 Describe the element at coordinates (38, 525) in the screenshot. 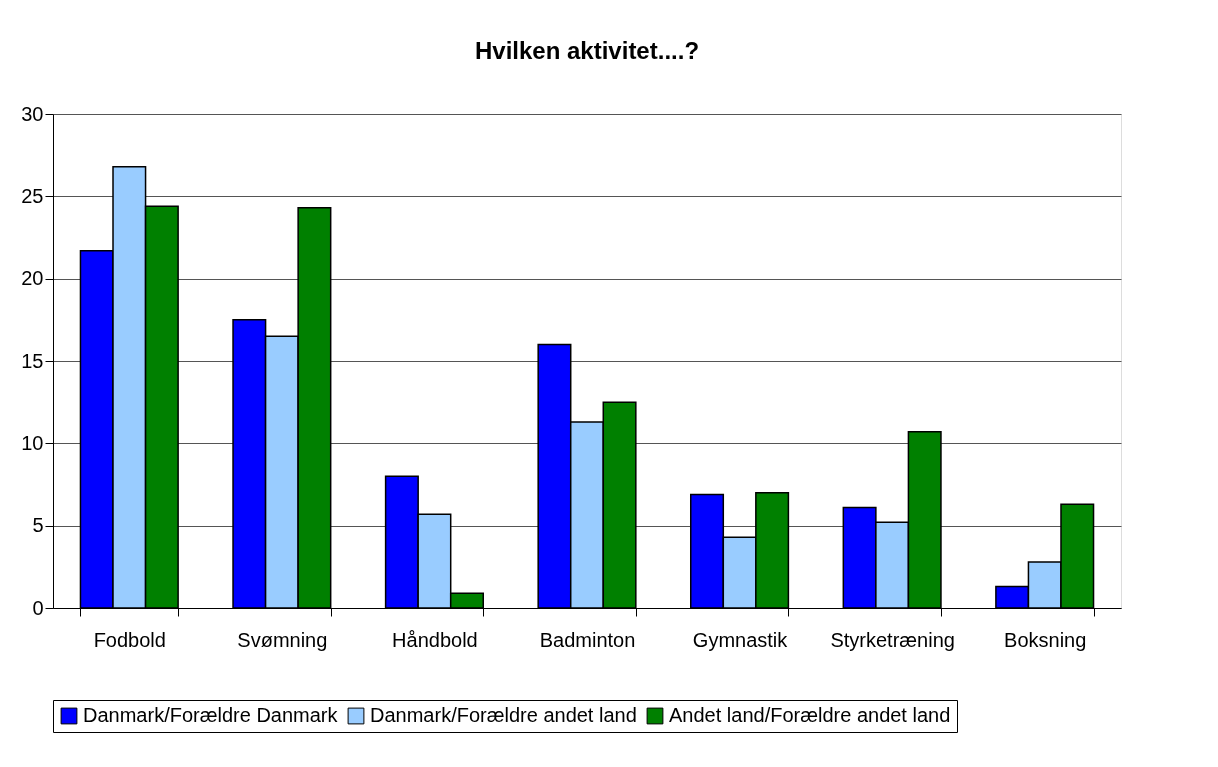

I see `y-tick-label: 5` at that location.